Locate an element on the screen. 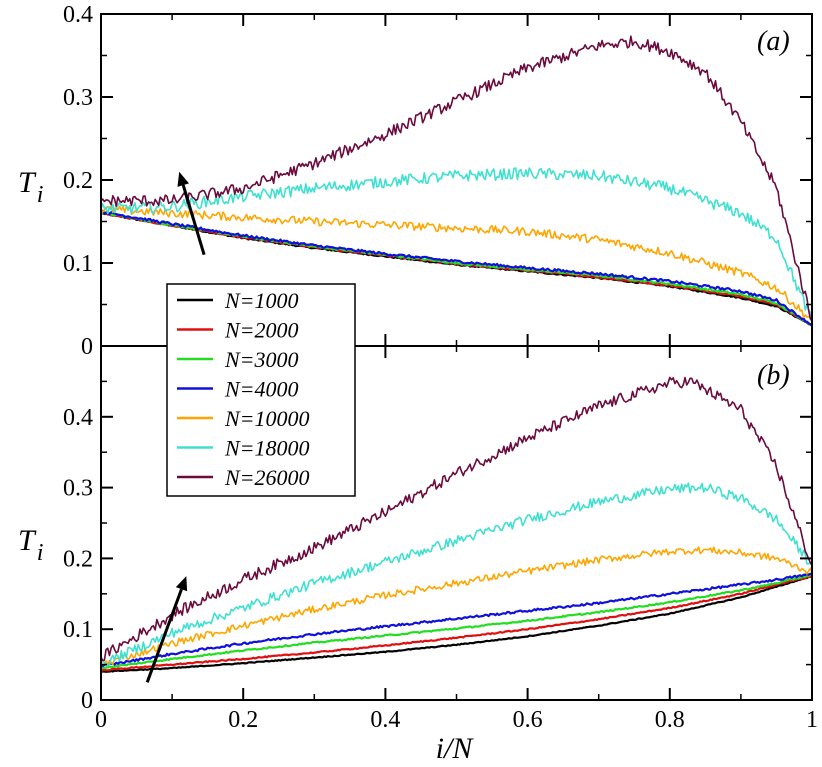  xtick-label: 0.4 is located at coordinates (385, 720).